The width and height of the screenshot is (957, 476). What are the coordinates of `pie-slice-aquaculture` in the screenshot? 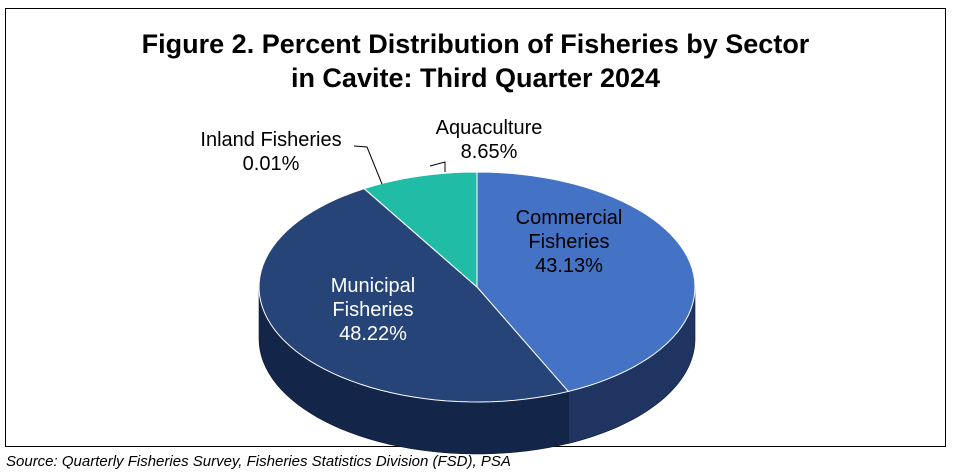 It's located at (420, 230).